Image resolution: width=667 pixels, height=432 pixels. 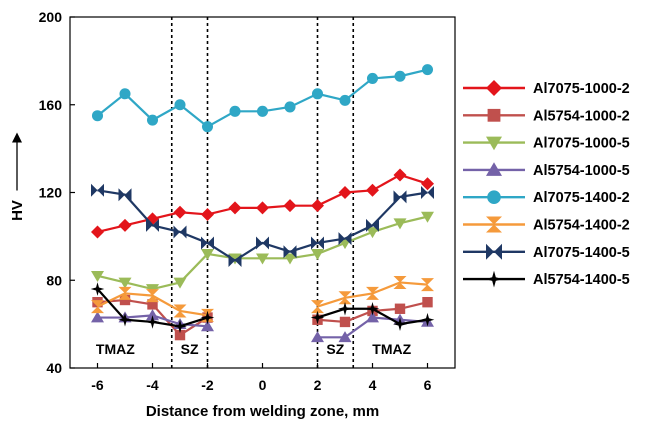 I want to click on legend-item: Al5754-1000-5, so click(x=546, y=170).